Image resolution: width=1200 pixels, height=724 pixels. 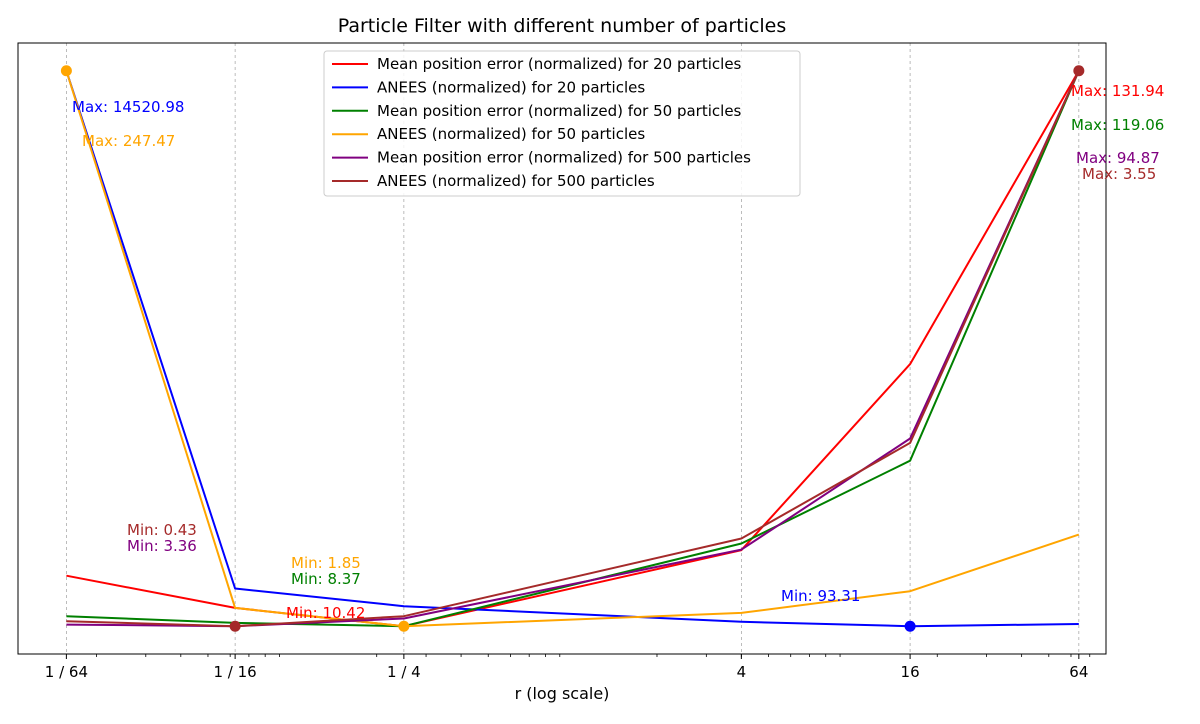 I want to click on annotation-label: Max: 3.55, so click(x=1119, y=174).